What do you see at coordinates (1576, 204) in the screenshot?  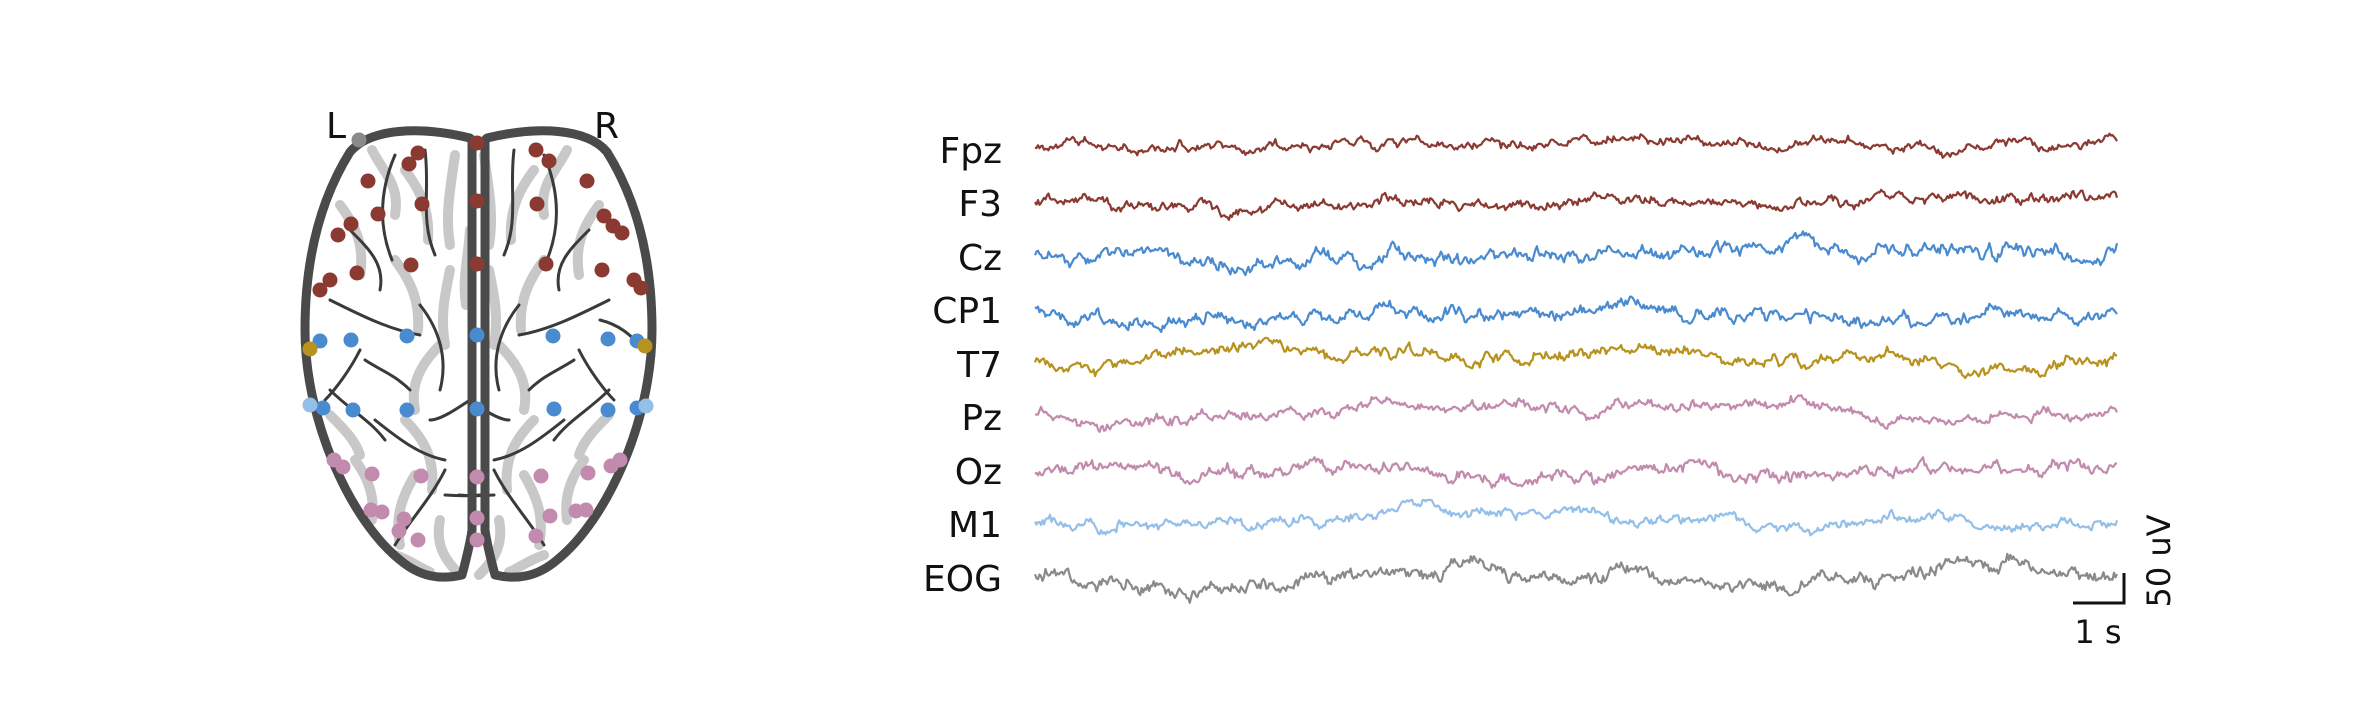 I see `trace-f3` at bounding box center [1576, 204].